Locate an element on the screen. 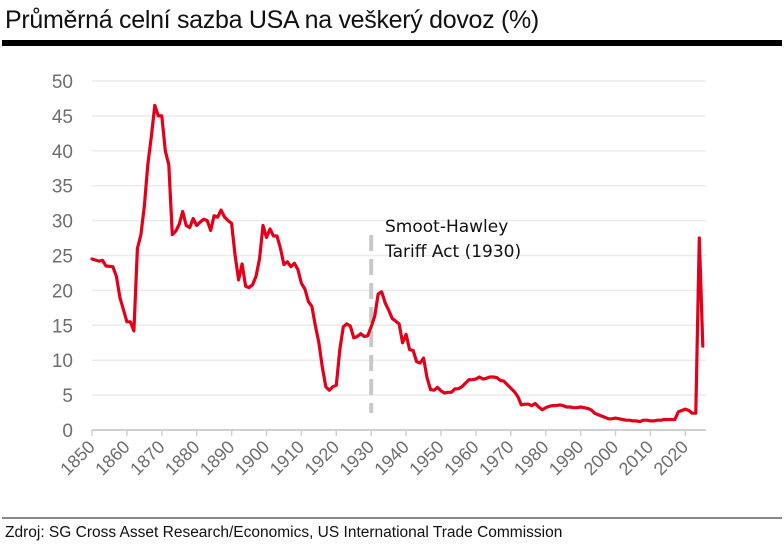 This screenshot has height=553, width=784. y-tick-label: 50 is located at coordinates (62, 82).